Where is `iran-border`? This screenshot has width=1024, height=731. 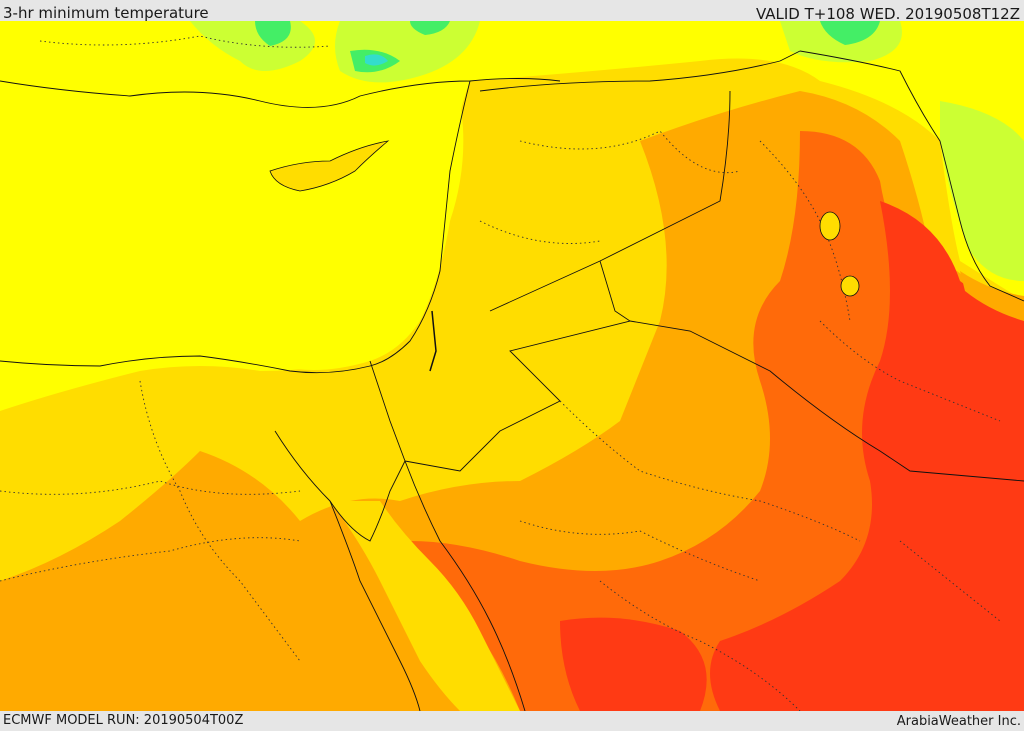
iran-border is located at coordinates (911, 176).